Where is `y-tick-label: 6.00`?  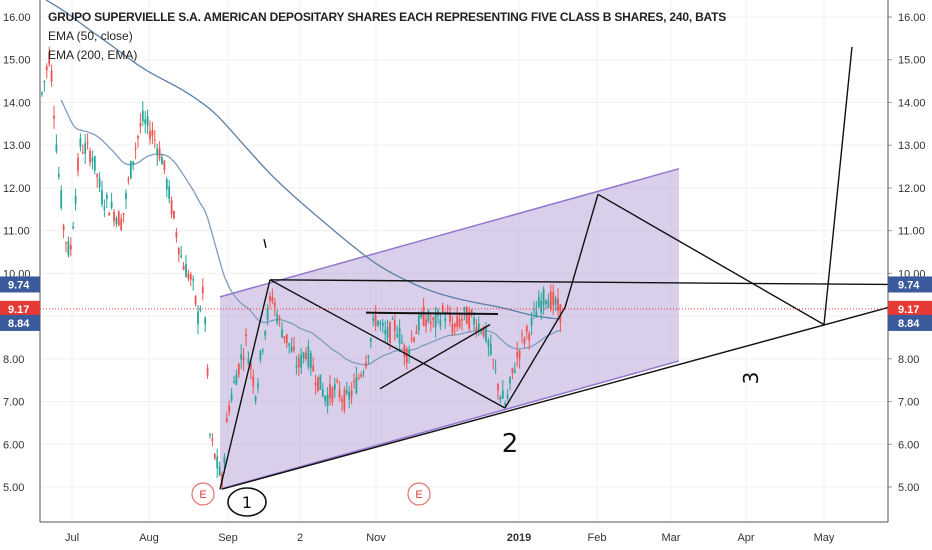 y-tick-label: 6.00 is located at coordinates (908, 445).